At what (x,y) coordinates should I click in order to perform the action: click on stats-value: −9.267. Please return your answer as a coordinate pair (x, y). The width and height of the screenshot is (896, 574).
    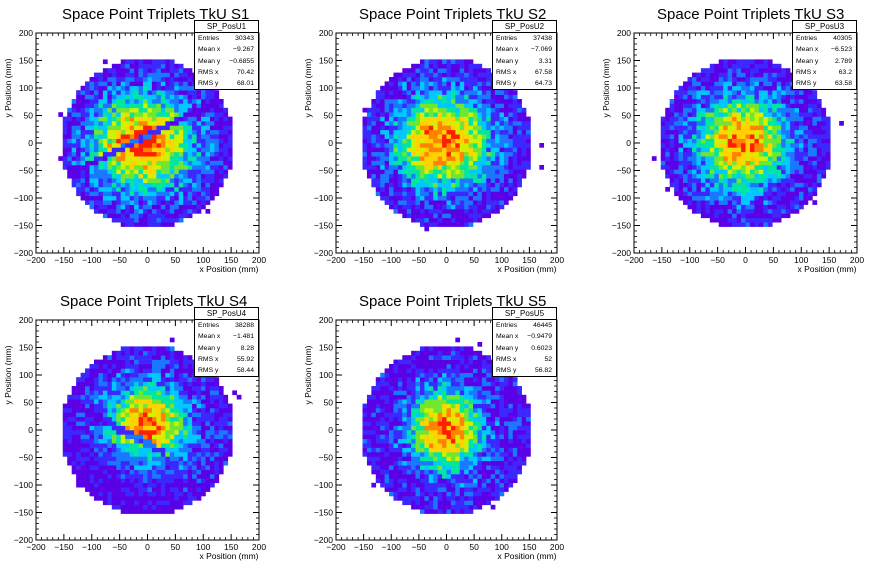
    Looking at the image, I should click on (243, 50).